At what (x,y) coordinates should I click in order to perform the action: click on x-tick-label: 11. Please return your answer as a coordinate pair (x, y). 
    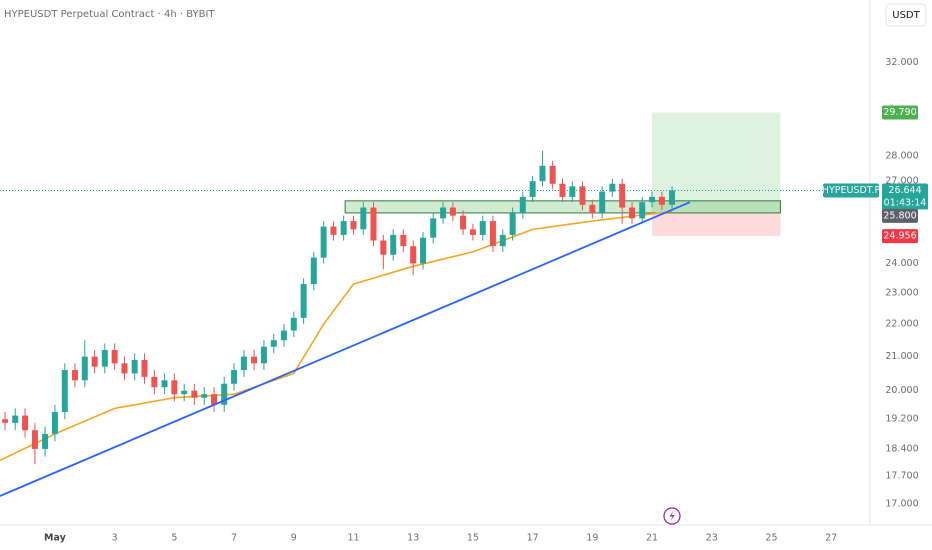
    Looking at the image, I should click on (353, 538).